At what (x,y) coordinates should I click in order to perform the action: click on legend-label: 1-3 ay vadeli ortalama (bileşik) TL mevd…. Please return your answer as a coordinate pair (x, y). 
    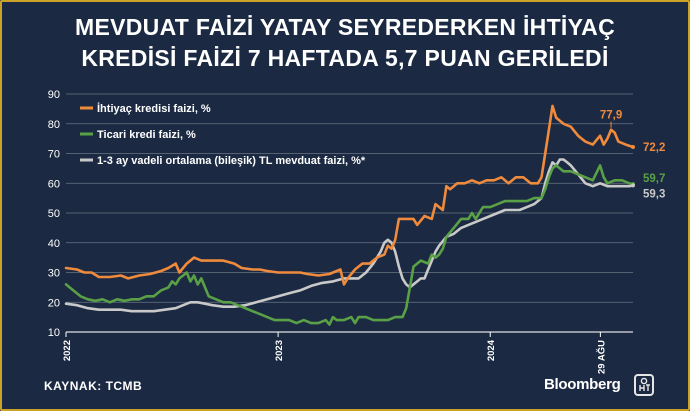
    Looking at the image, I should click on (231, 161).